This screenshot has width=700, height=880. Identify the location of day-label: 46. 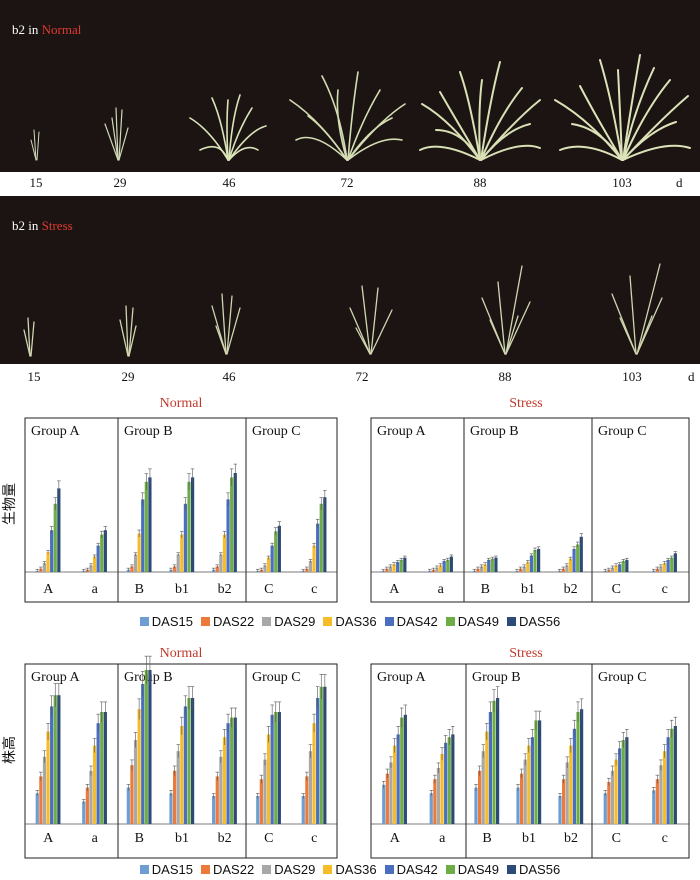
(229, 182).